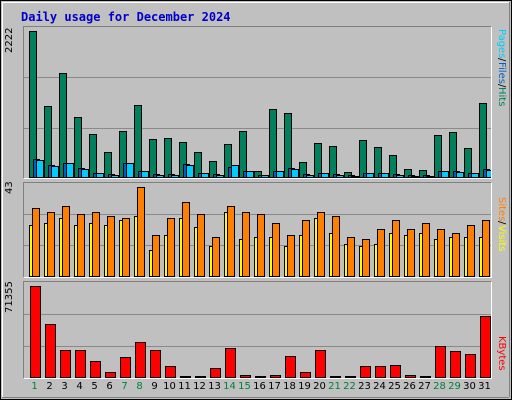 The height and width of the screenshot is (400, 512). Describe the element at coordinates (509, 199) in the screenshot. I see `frame-shadow-right` at that location.